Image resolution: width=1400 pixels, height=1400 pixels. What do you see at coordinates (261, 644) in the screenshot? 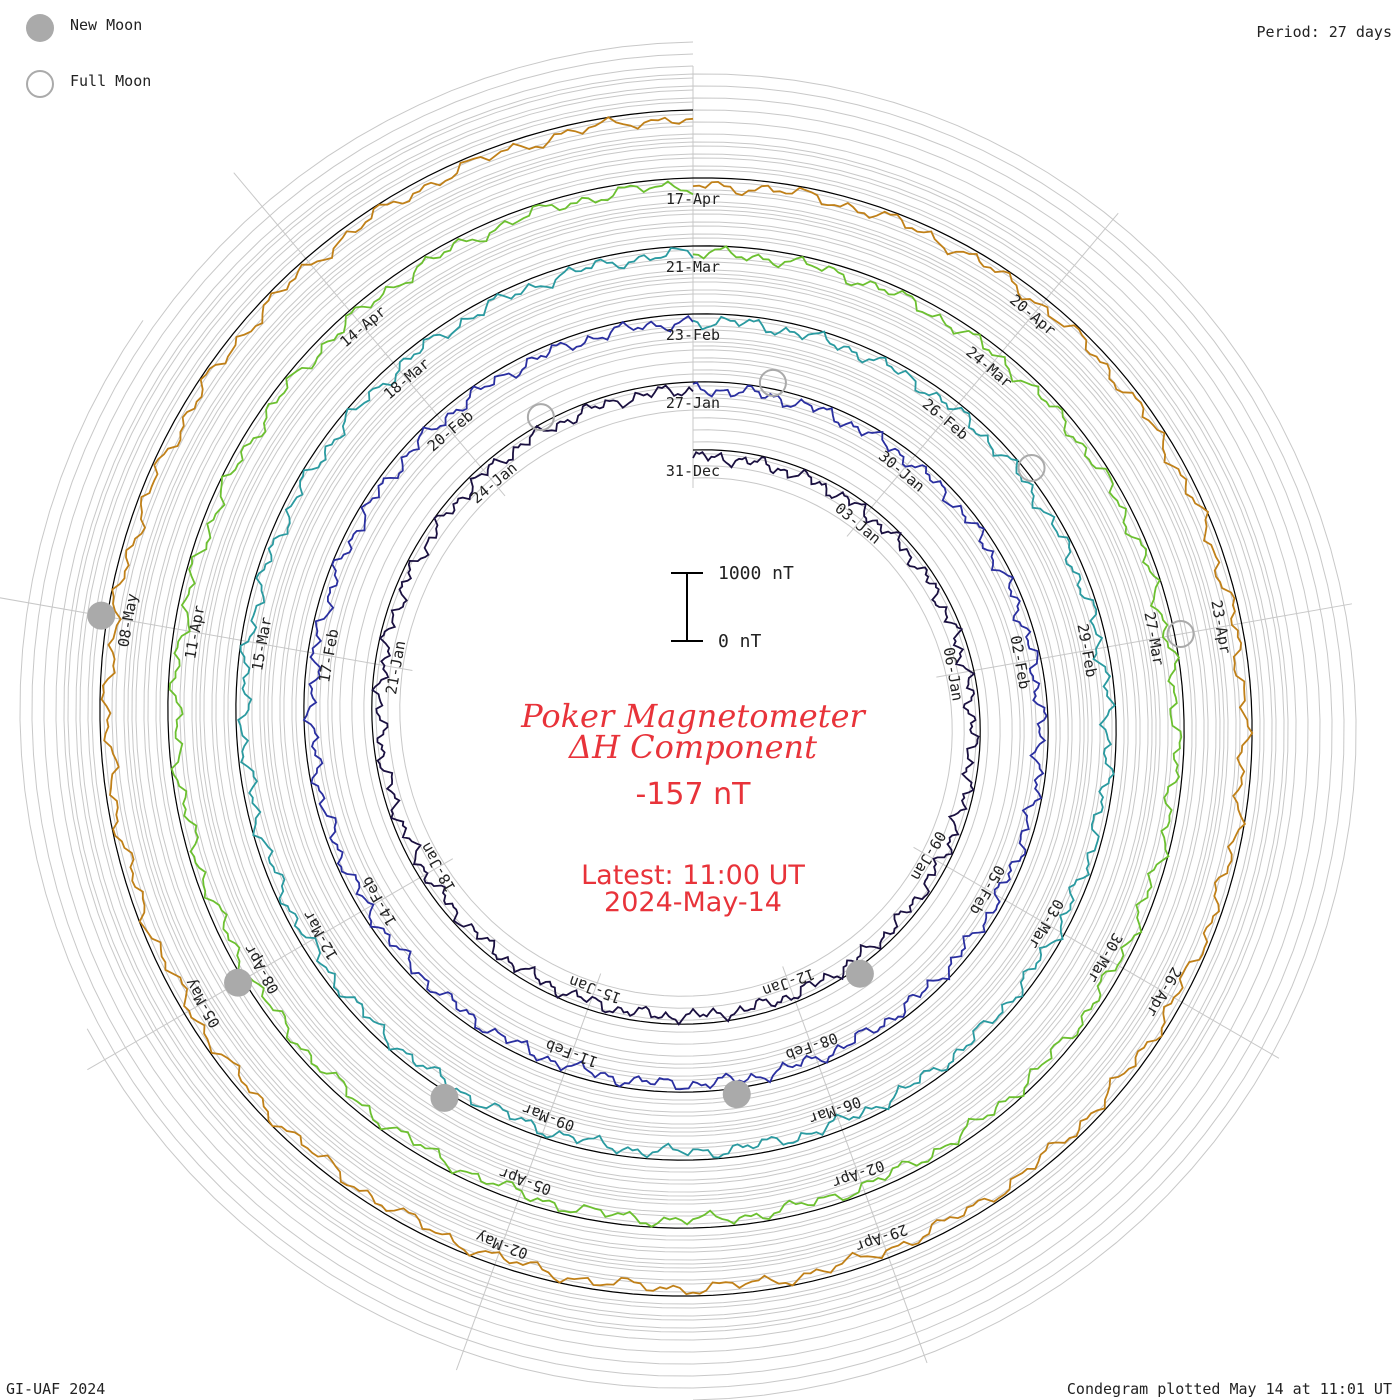
I see `date-label: 15-Mar` at bounding box center [261, 644].